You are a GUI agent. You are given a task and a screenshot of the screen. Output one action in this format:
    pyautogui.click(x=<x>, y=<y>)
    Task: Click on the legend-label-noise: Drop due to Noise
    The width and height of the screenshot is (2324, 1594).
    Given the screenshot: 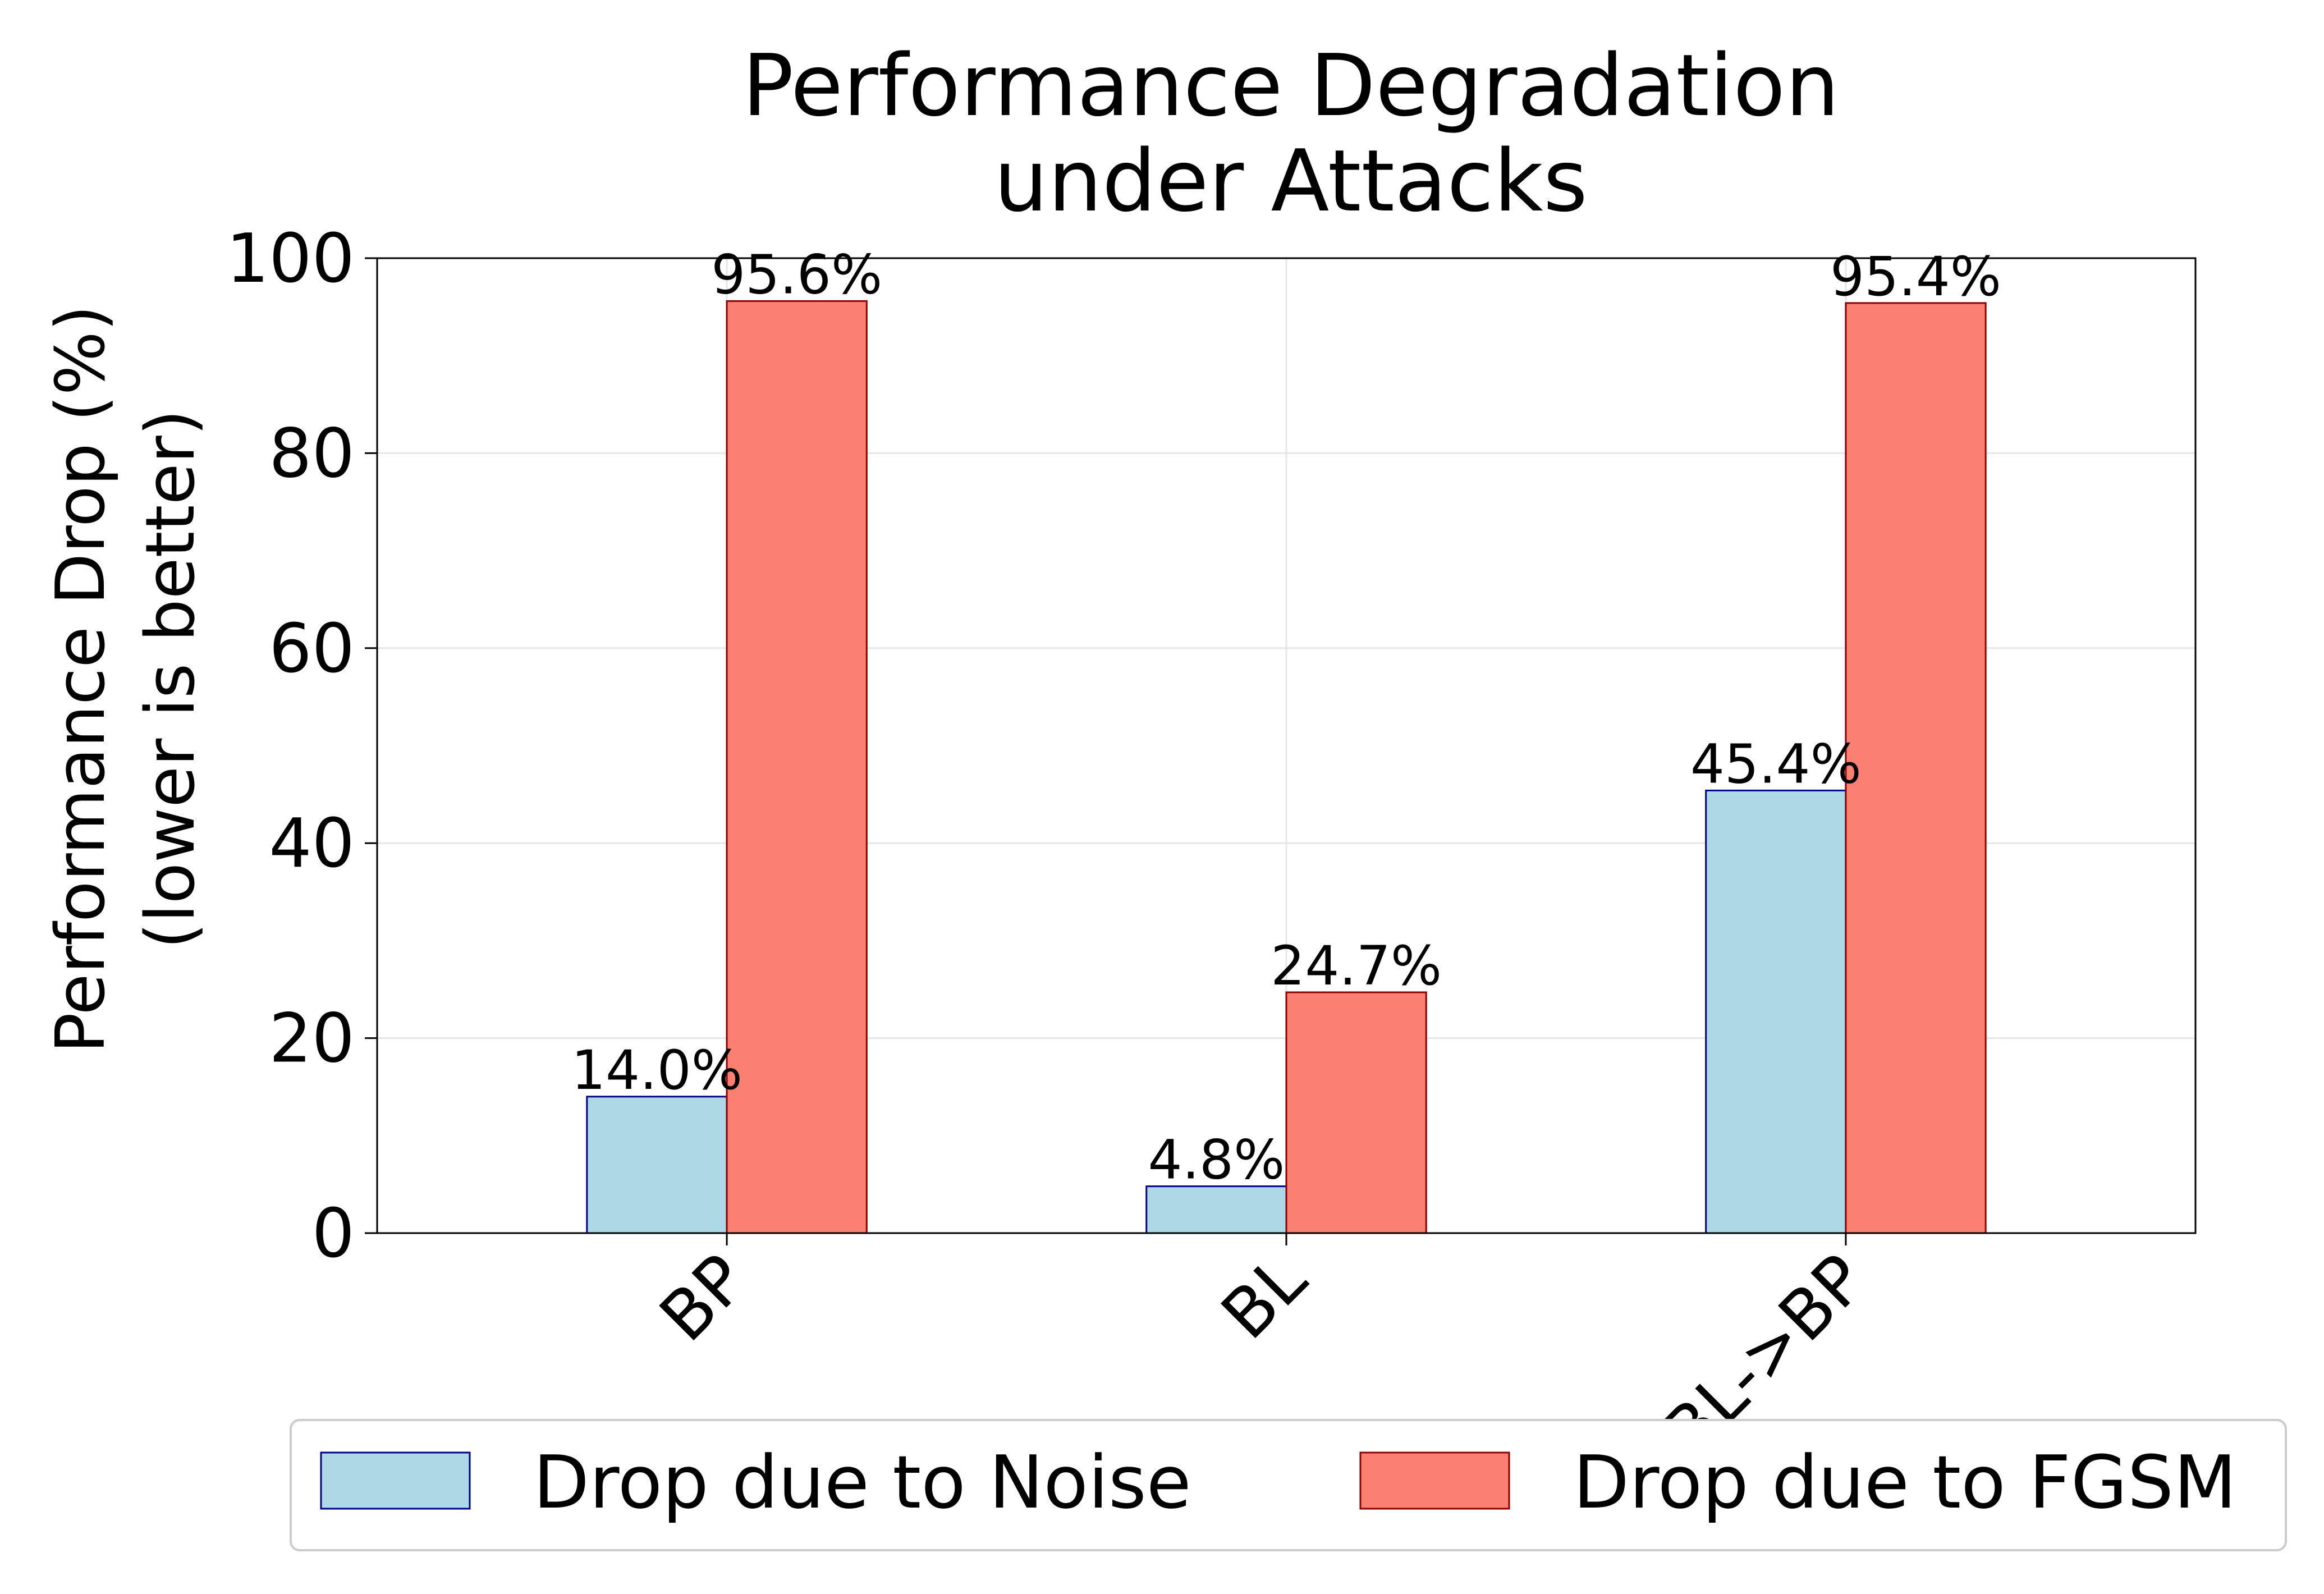 What is the action you would take?
    pyautogui.click(x=862, y=1483)
    